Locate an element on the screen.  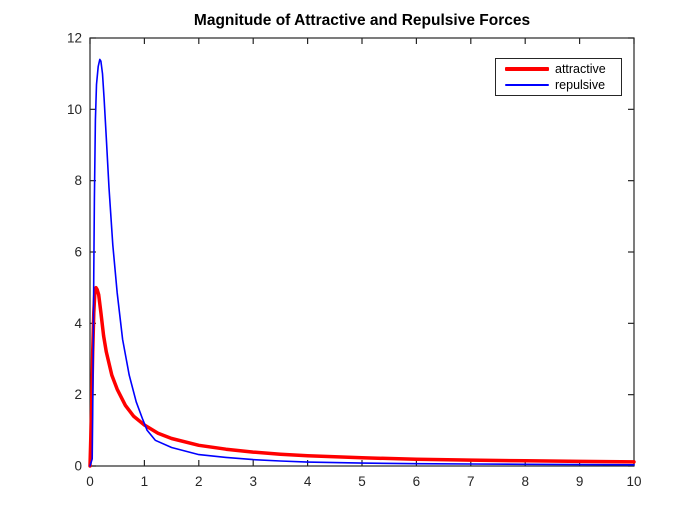
x-tick-label: 6 is located at coordinates (417, 481).